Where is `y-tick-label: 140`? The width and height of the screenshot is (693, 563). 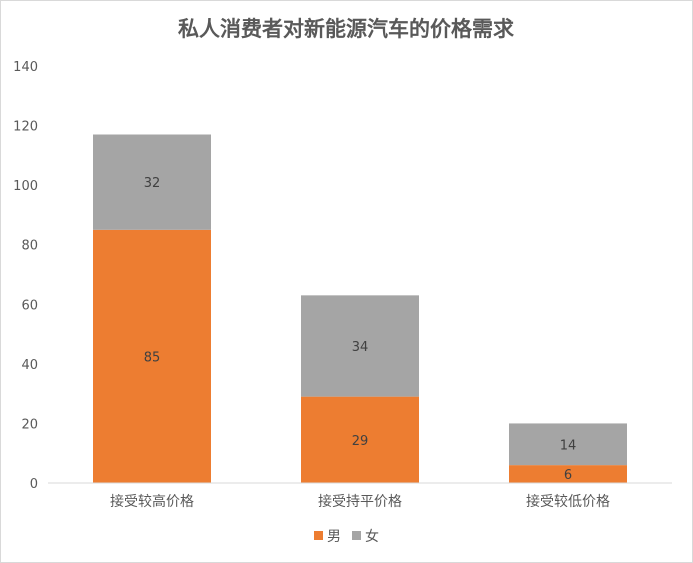 y-tick-label: 140 is located at coordinates (25, 67).